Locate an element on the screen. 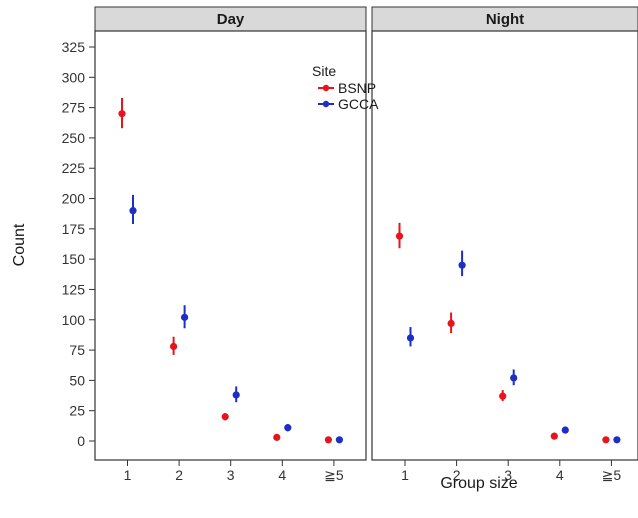  x-tick-label-p0-3: 4 is located at coordinates (282, 475).